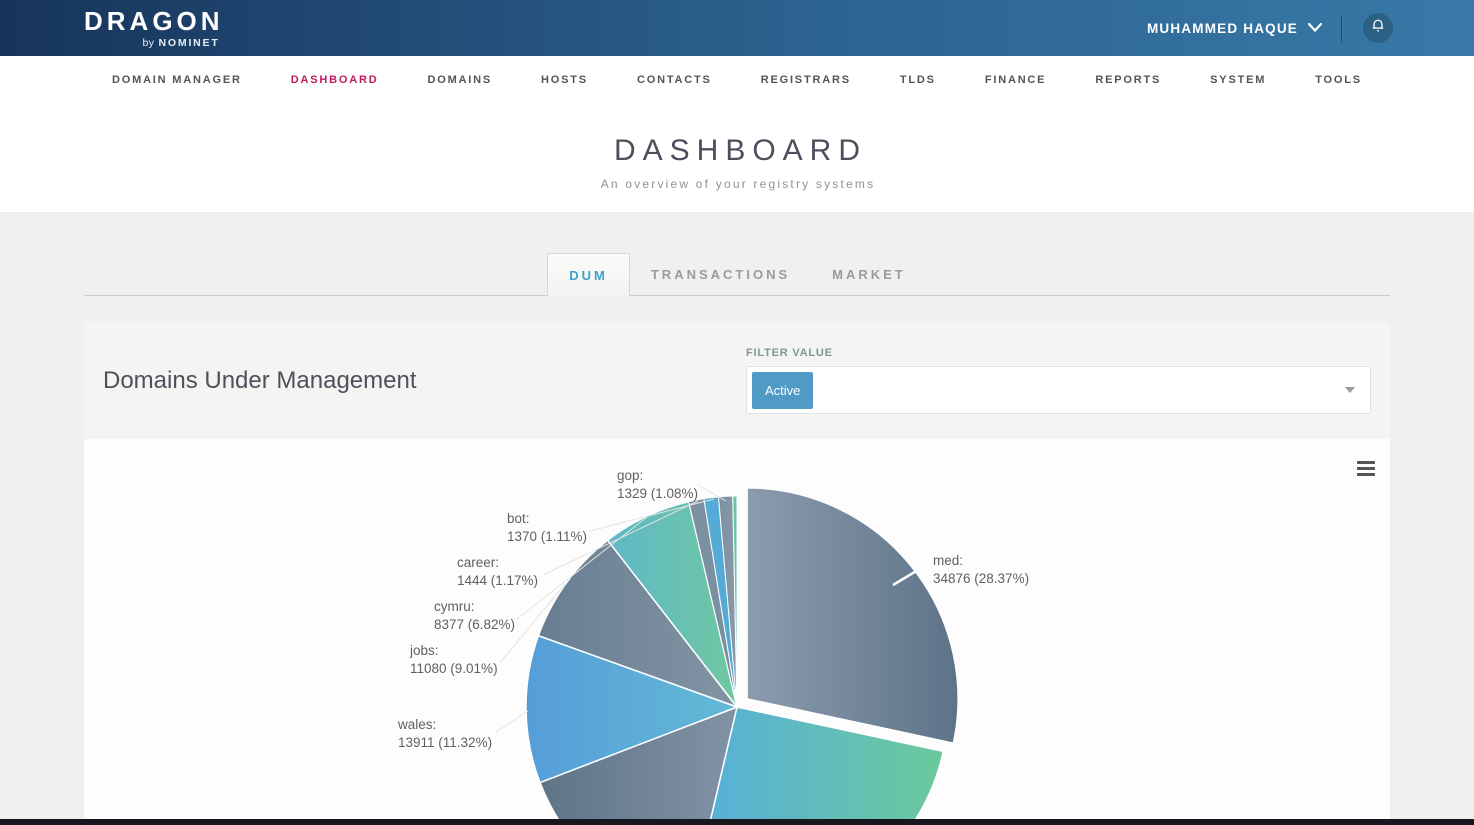 This screenshot has width=1474, height=825. What do you see at coordinates (511, 722) in the screenshot?
I see `pie-connector-wales` at bounding box center [511, 722].